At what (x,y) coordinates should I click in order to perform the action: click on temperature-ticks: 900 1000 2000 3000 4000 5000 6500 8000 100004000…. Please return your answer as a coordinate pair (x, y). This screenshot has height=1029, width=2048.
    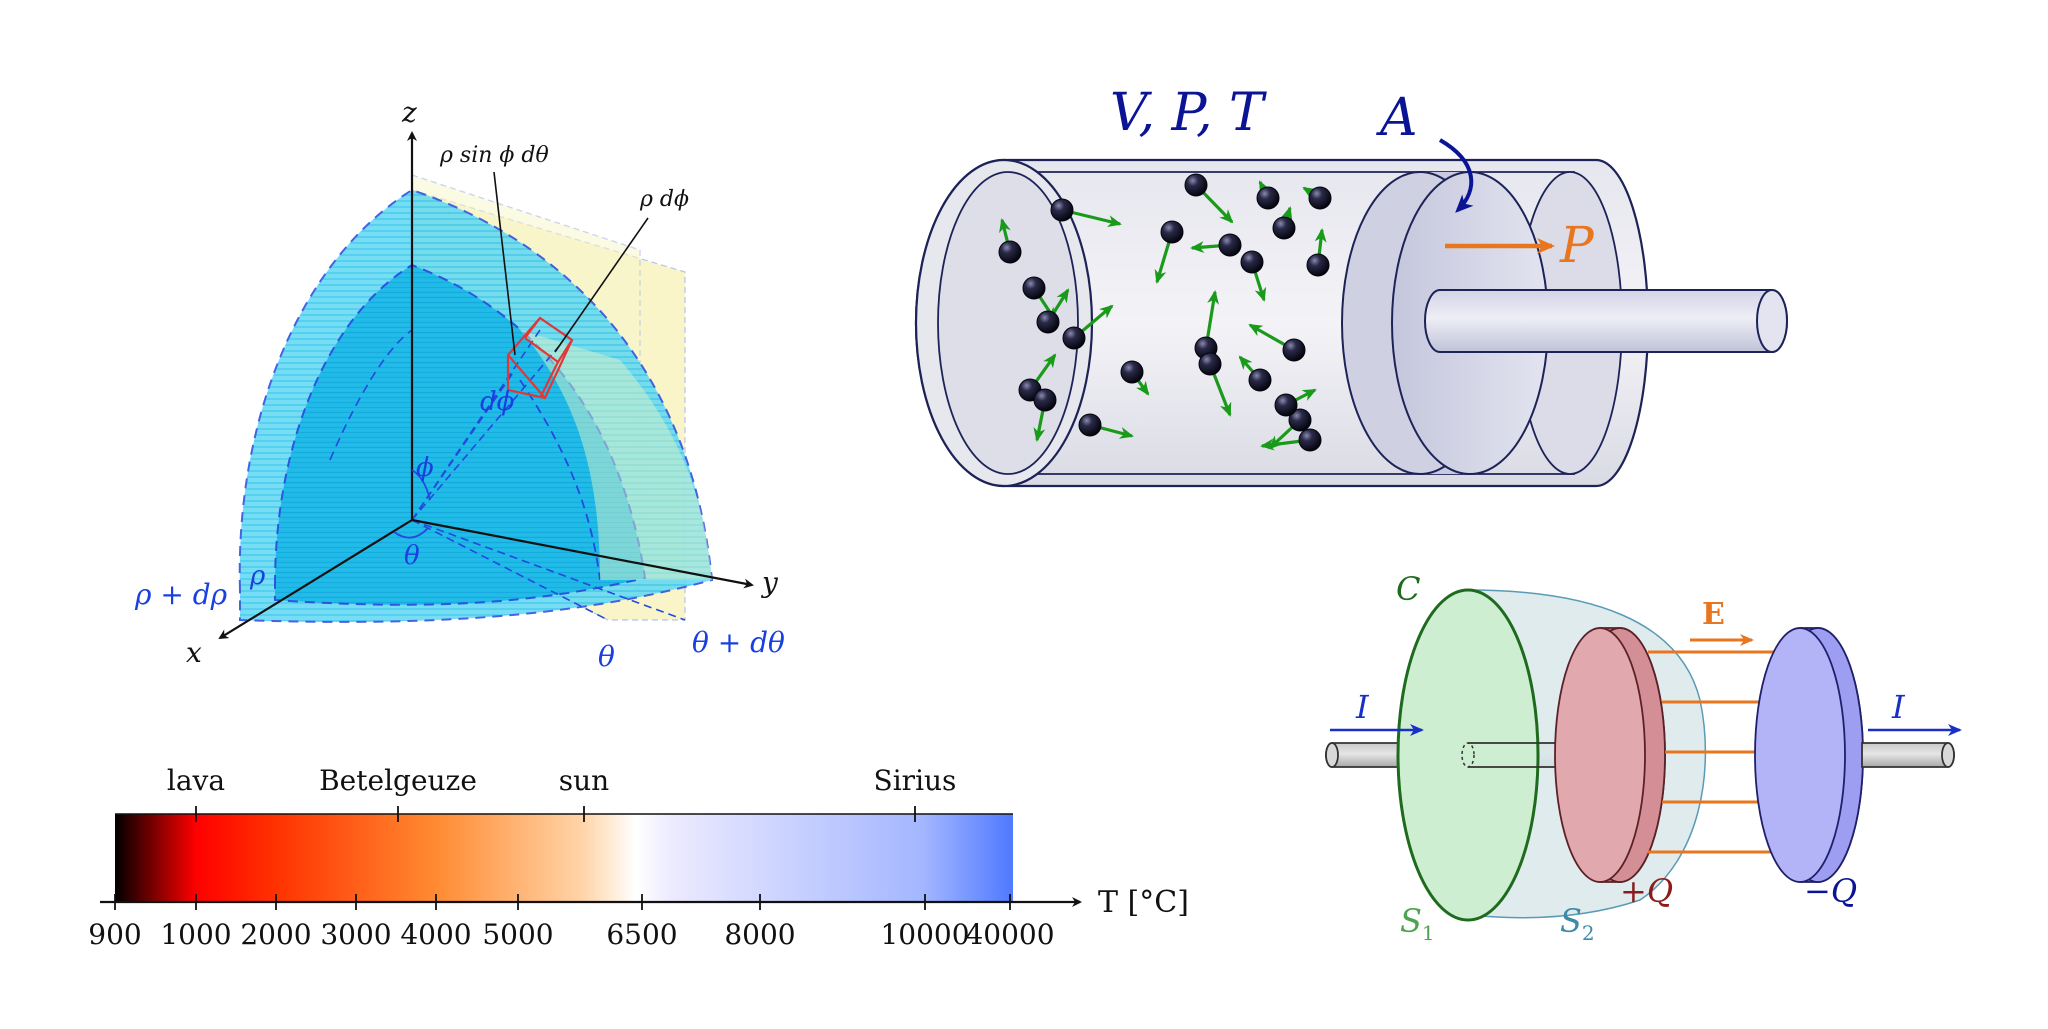
    Looking at the image, I should click on (571, 857).